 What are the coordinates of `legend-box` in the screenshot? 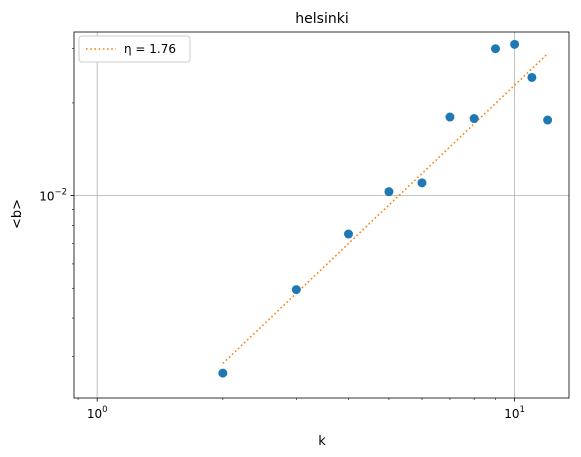 It's located at (134, 49).